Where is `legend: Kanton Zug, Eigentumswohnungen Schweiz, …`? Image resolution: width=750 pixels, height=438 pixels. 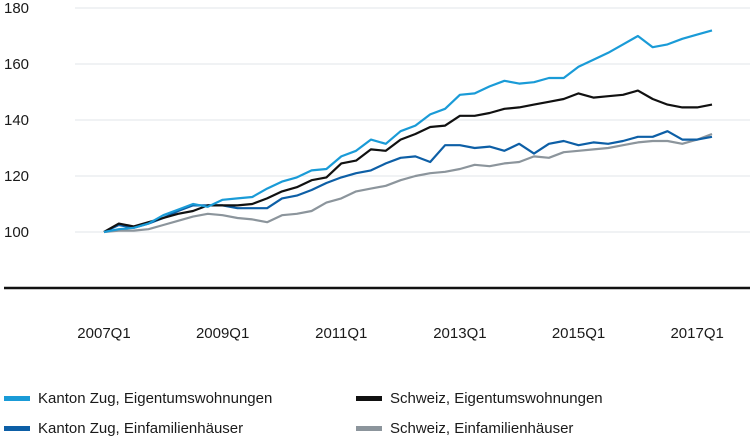 legend: Kanton Zug, Eigentumswohnungen Schweiz, … is located at coordinates (375, 409).